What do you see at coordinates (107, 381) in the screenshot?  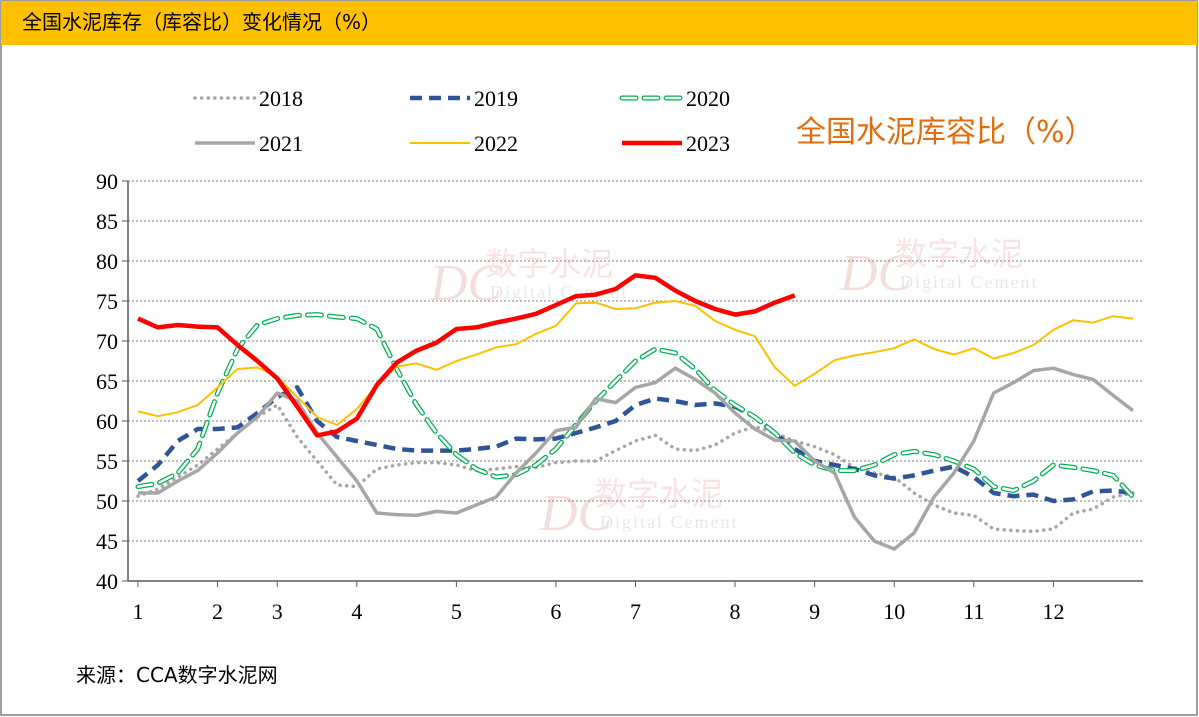 I see `y-tick-label: 65` at bounding box center [107, 381].